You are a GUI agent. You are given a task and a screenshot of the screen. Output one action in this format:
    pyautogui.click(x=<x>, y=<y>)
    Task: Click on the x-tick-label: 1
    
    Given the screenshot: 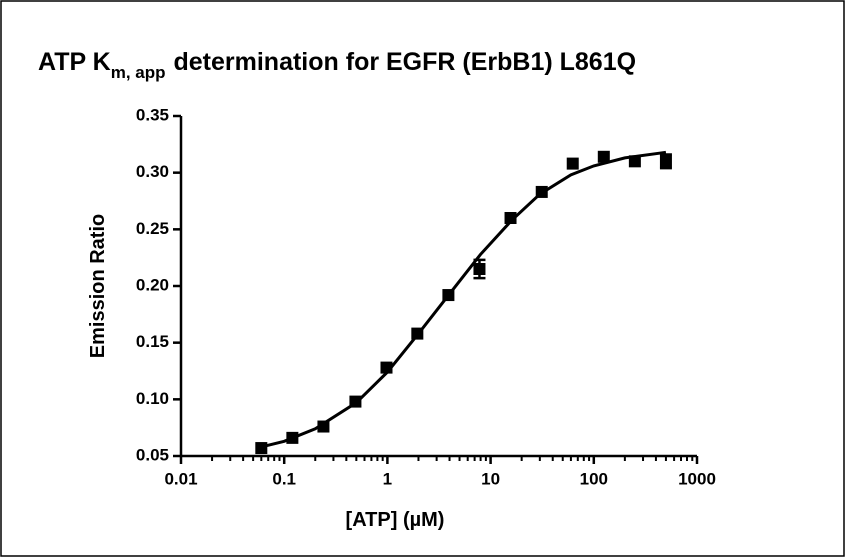 What is the action you would take?
    pyautogui.click(x=387, y=478)
    